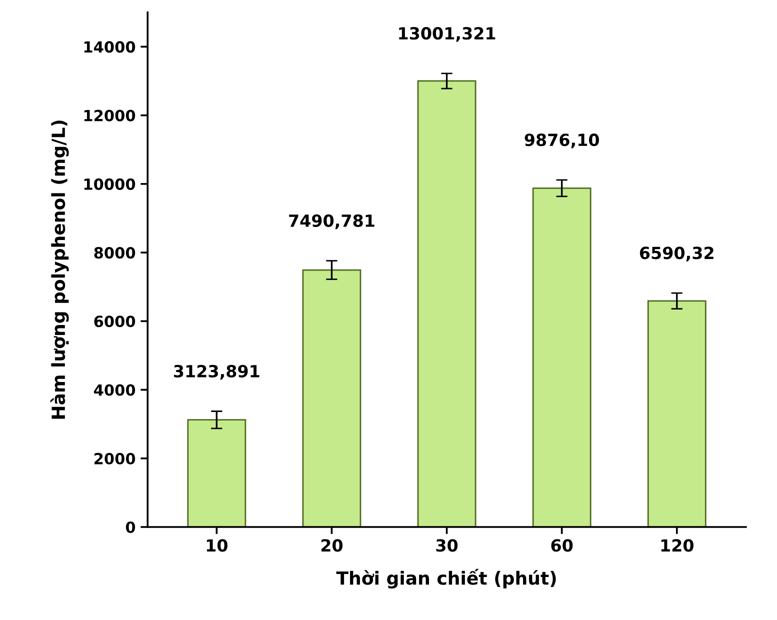 Image resolution: width=777 pixels, height=620 pixels. Describe the element at coordinates (115, 253) in the screenshot. I see `y-tick-label: 8000` at that location.